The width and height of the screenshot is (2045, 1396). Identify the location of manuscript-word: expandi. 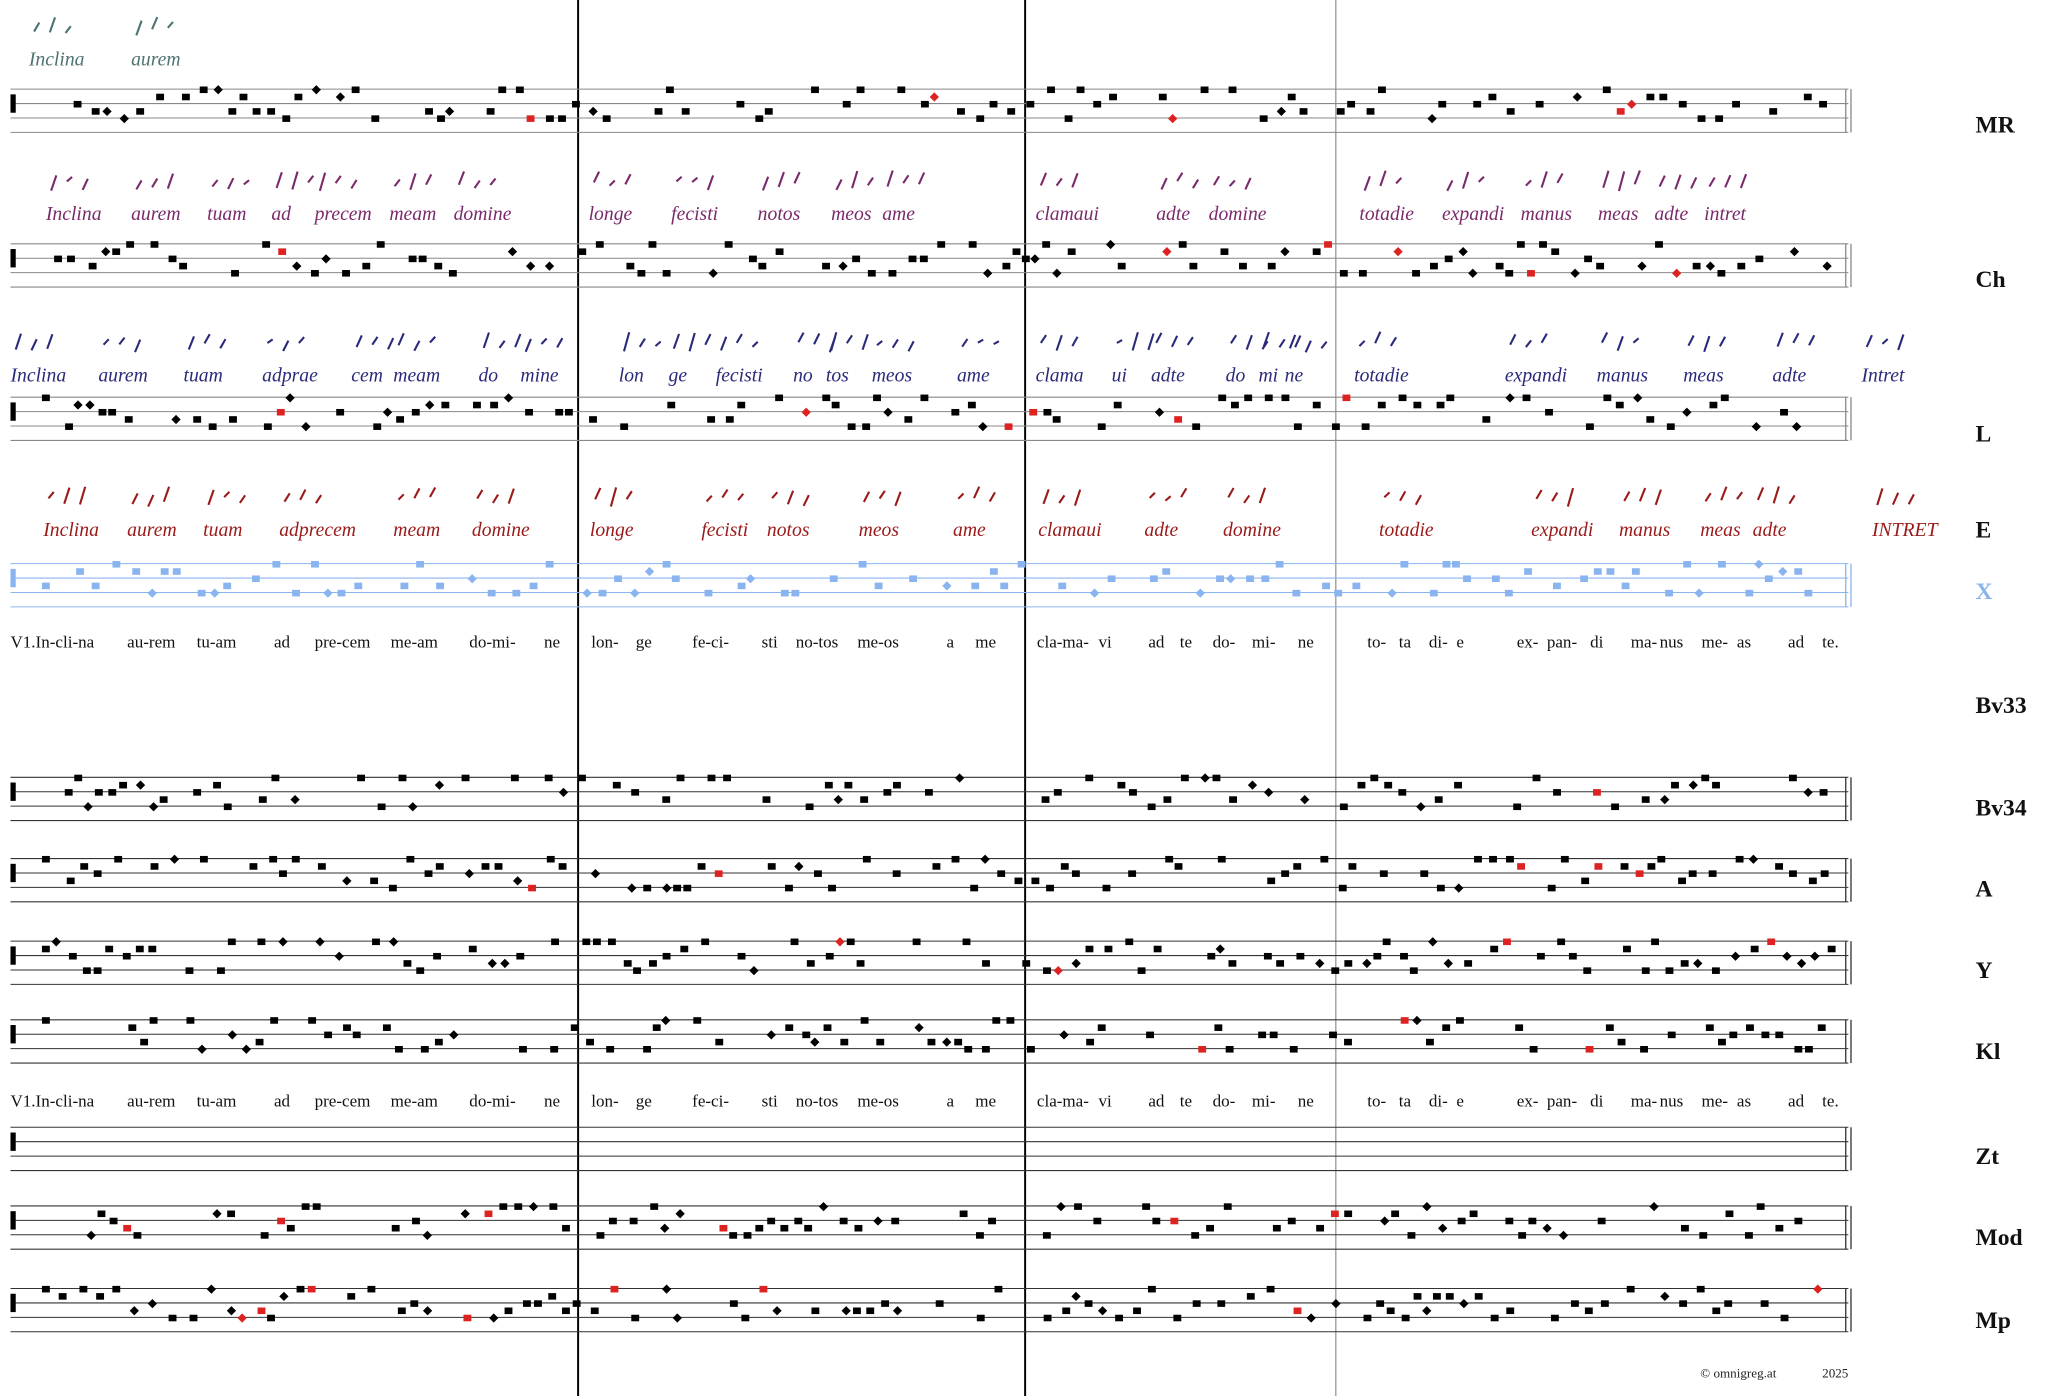
(1473, 214).